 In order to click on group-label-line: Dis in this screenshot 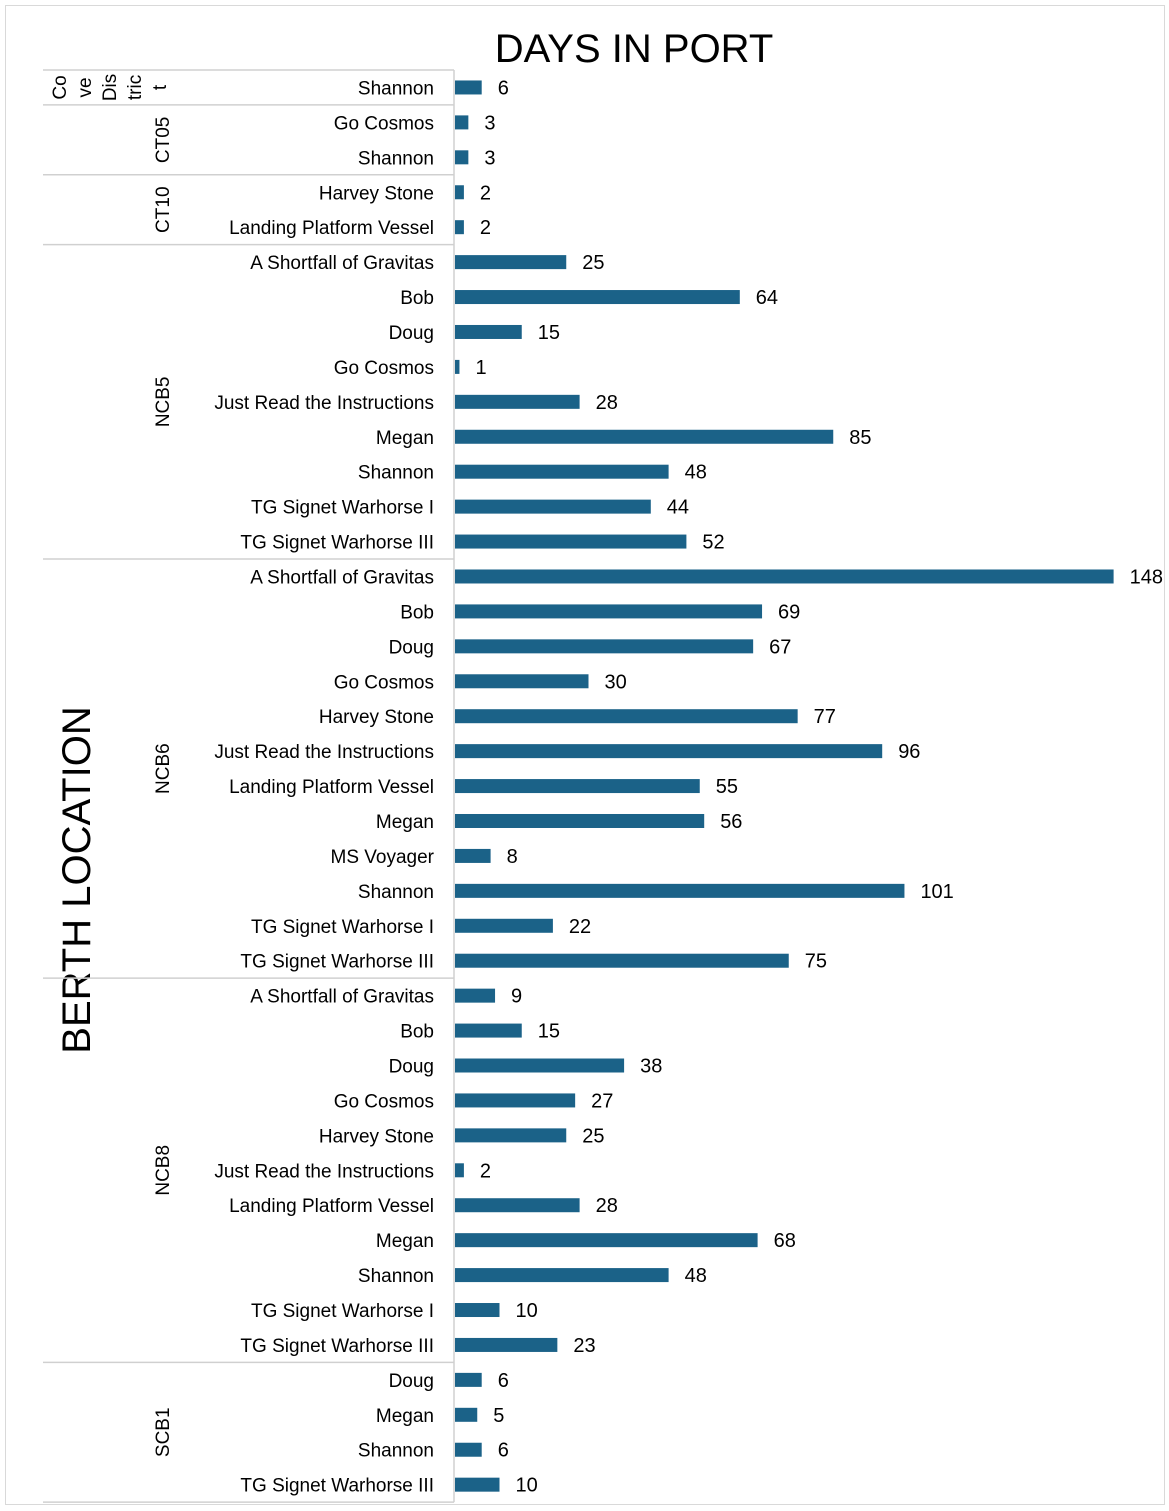, I will do `click(110, 87)`.